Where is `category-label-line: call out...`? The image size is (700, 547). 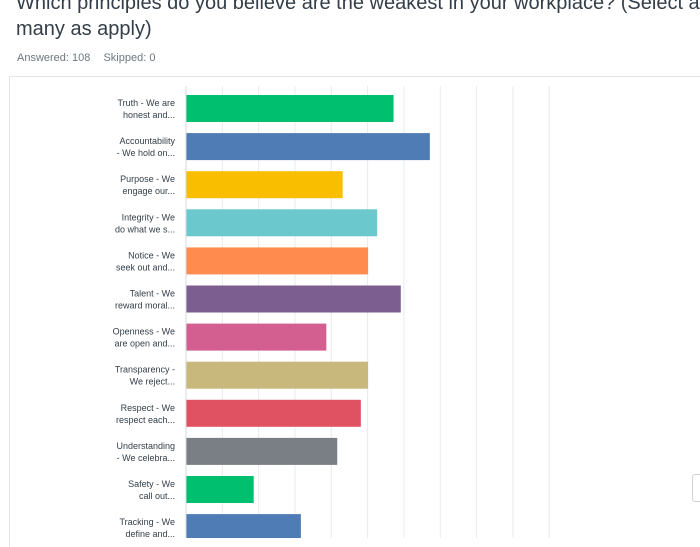
category-label-line: call out... is located at coordinates (157, 496).